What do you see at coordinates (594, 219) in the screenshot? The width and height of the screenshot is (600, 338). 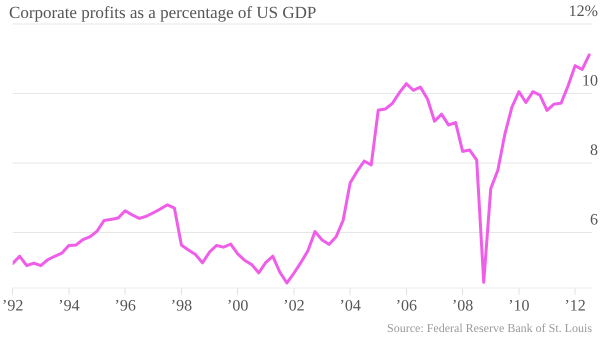 I see `y-tick-label: 6` at bounding box center [594, 219].